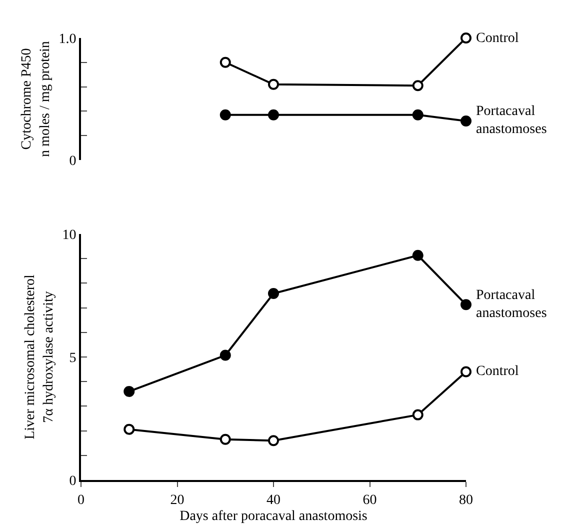 The height and width of the screenshot is (524, 583). Describe the element at coordinates (369, 500) in the screenshot. I see `x-tick-label: 60` at that location.